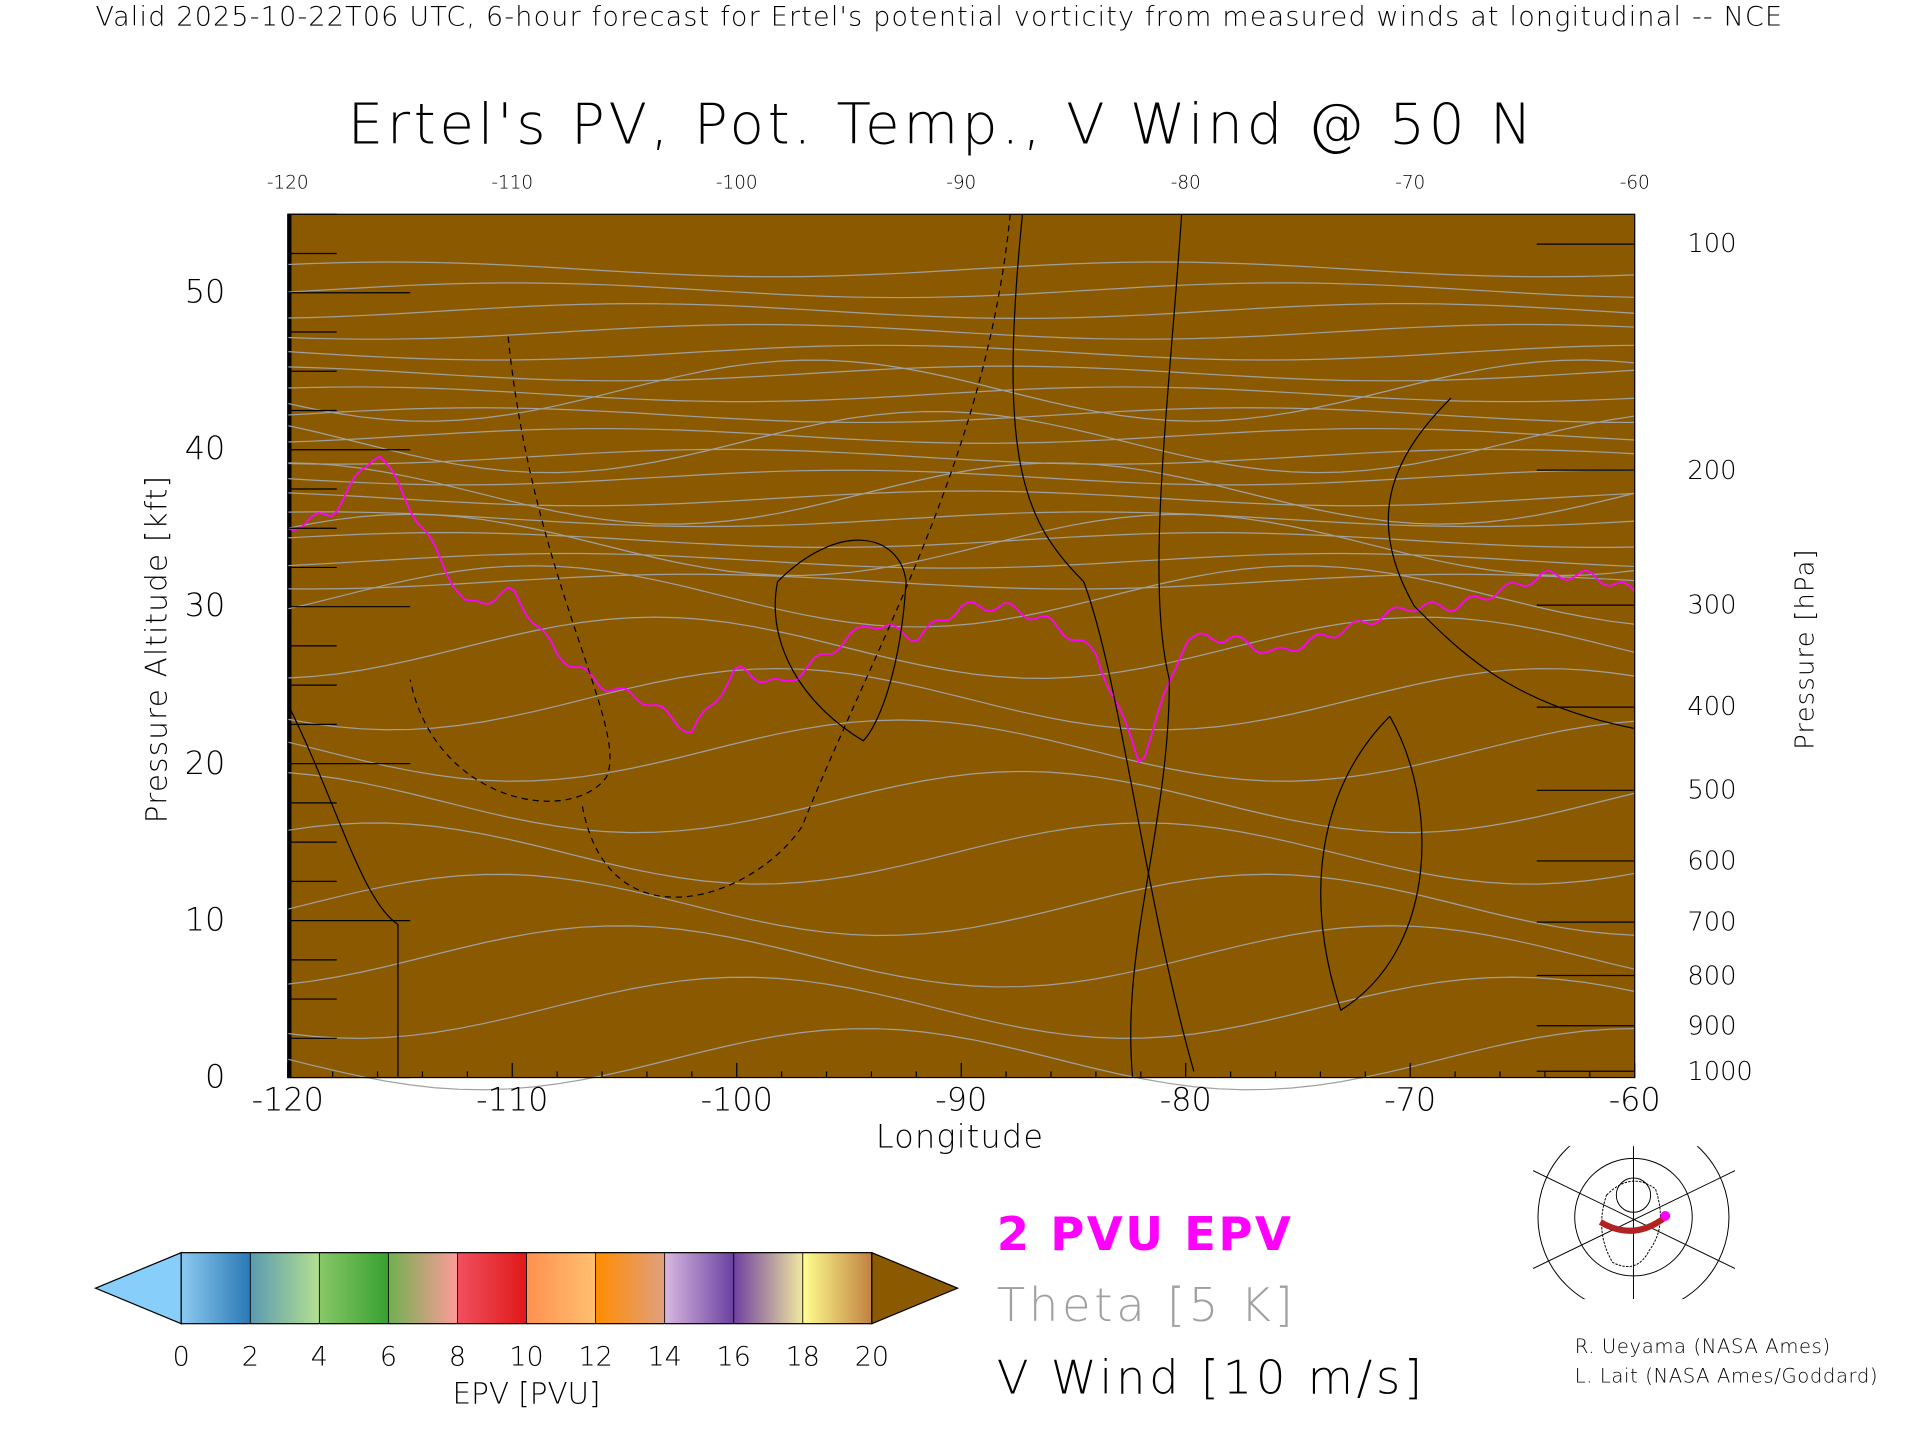 Image resolution: width=1920 pixels, height=1440 pixels. Describe the element at coordinates (205, 293) in the screenshot. I see `y-tick-label-left: 50` at that location.